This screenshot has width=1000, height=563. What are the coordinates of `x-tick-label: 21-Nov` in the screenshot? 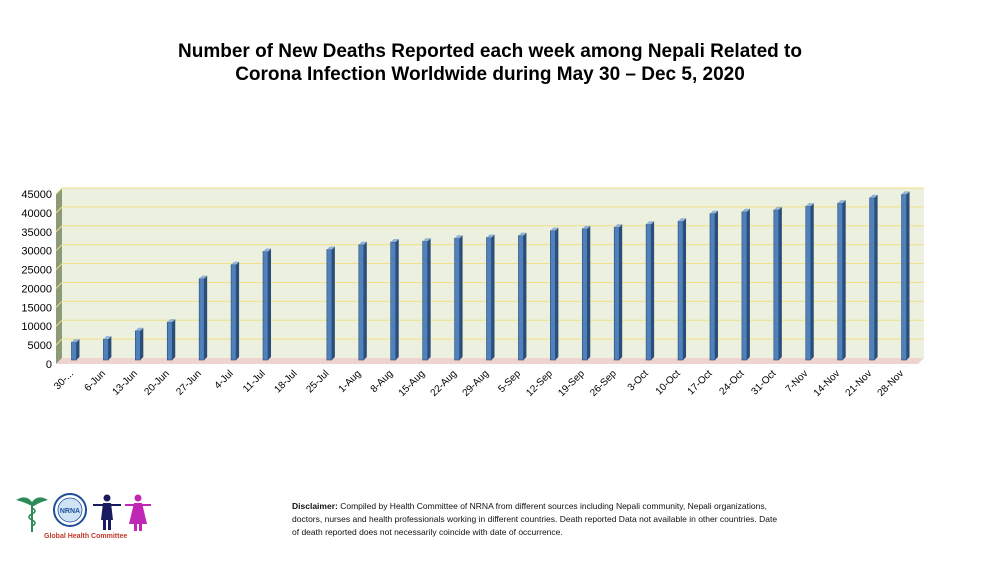 It's located at (859, 383).